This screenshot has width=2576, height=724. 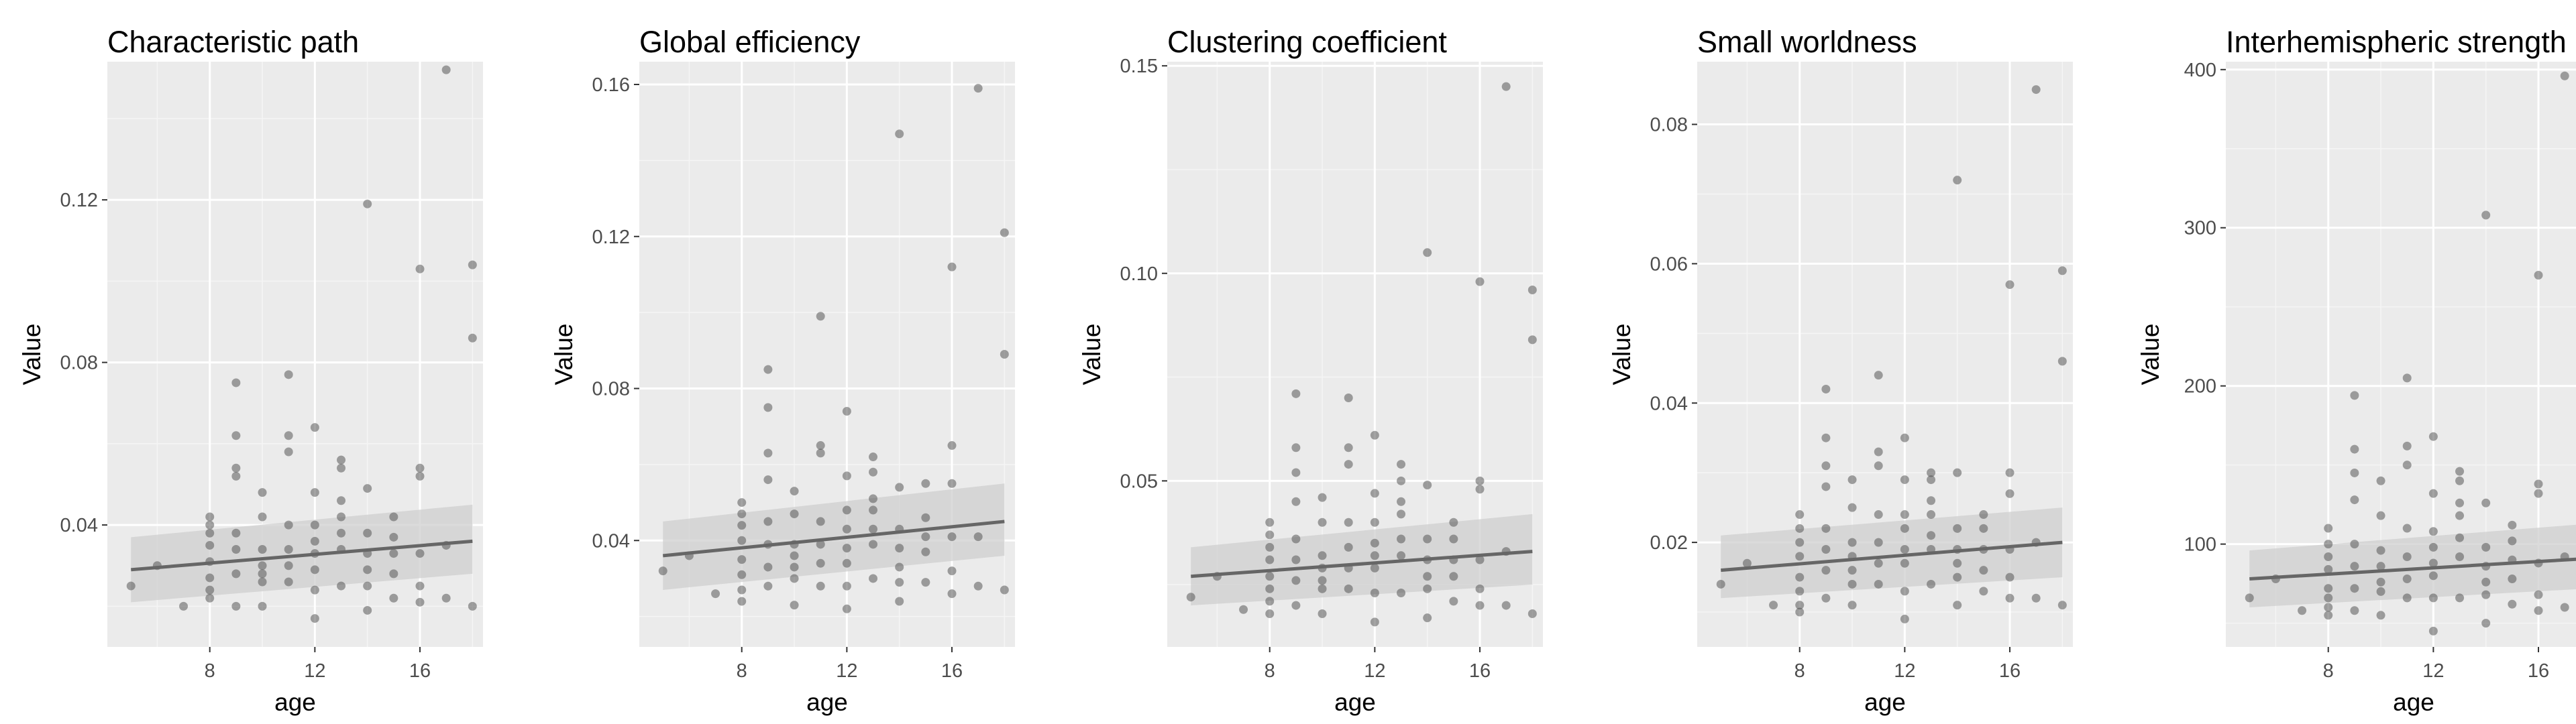 I want to click on chart-title: Clustering coefficient, so click(x=1307, y=42).